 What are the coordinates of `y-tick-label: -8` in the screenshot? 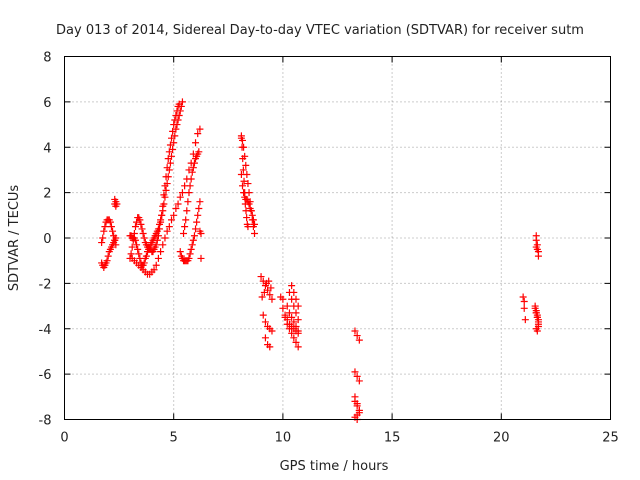 It's located at (45, 421).